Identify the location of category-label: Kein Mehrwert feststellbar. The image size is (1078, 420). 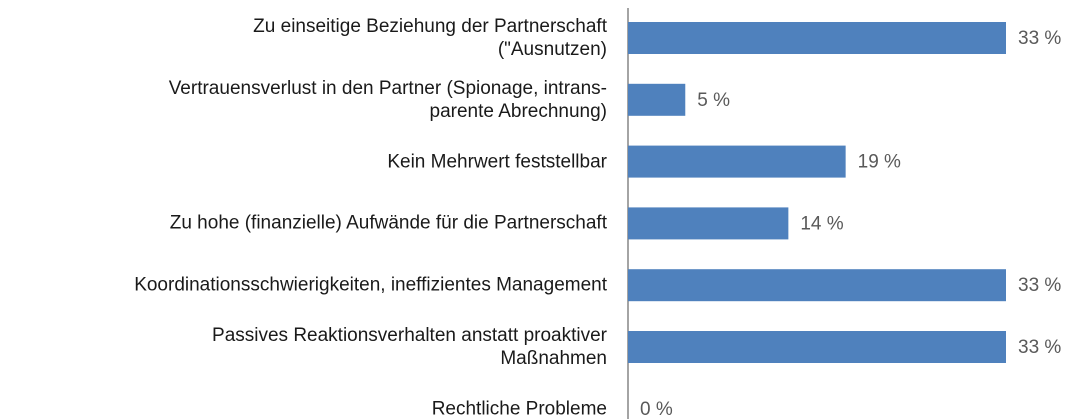
(497, 162).